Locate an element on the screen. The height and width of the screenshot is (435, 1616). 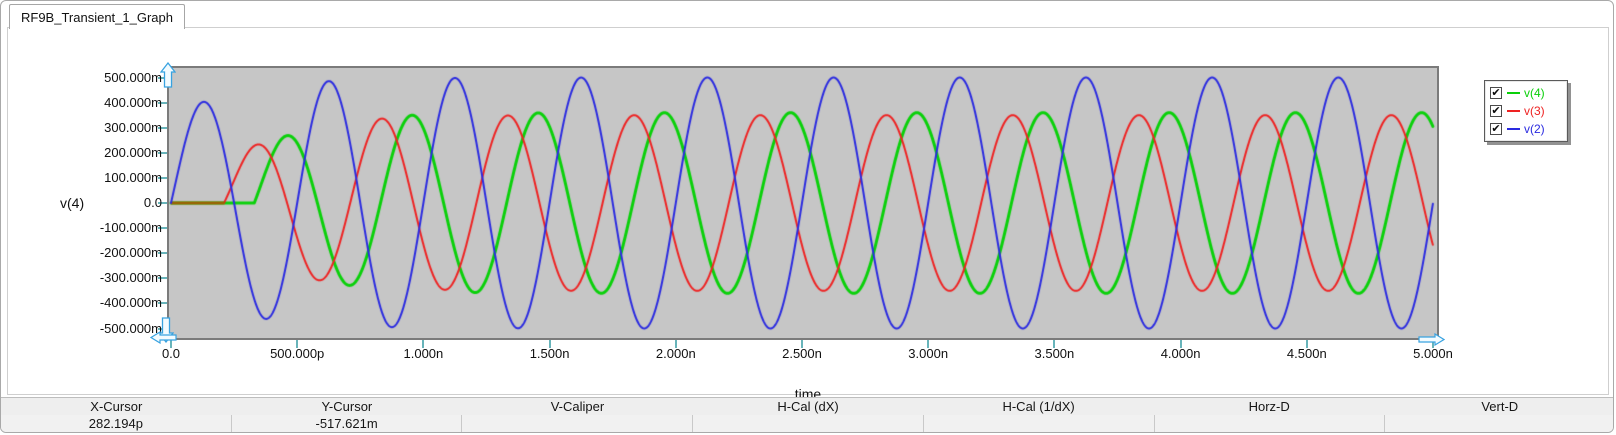
x-tick-label: 3.500n is located at coordinates (1054, 353).